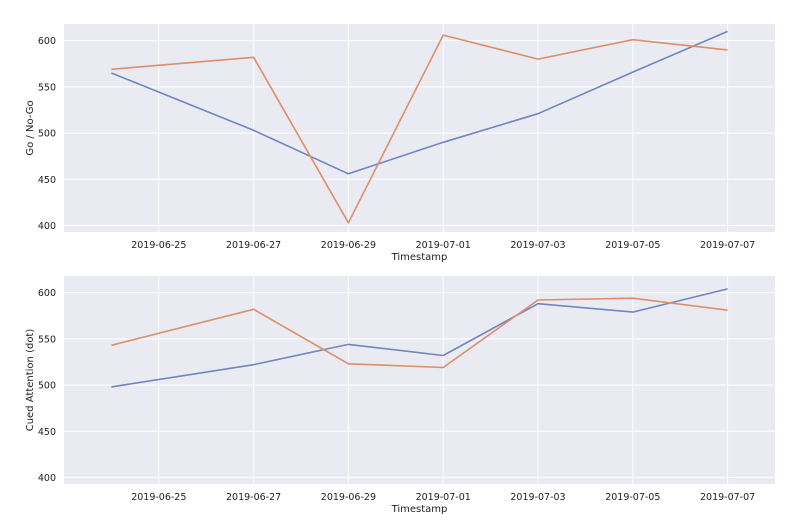  I want to click on series-line-blue, so click(419, 338).